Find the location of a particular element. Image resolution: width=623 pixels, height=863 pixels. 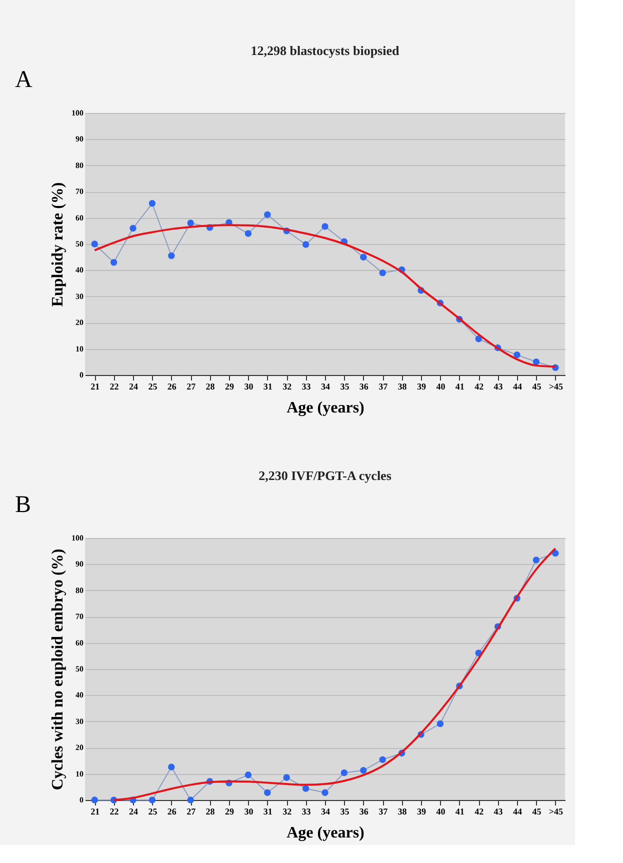

x-tick-label: 32 is located at coordinates (287, 387).